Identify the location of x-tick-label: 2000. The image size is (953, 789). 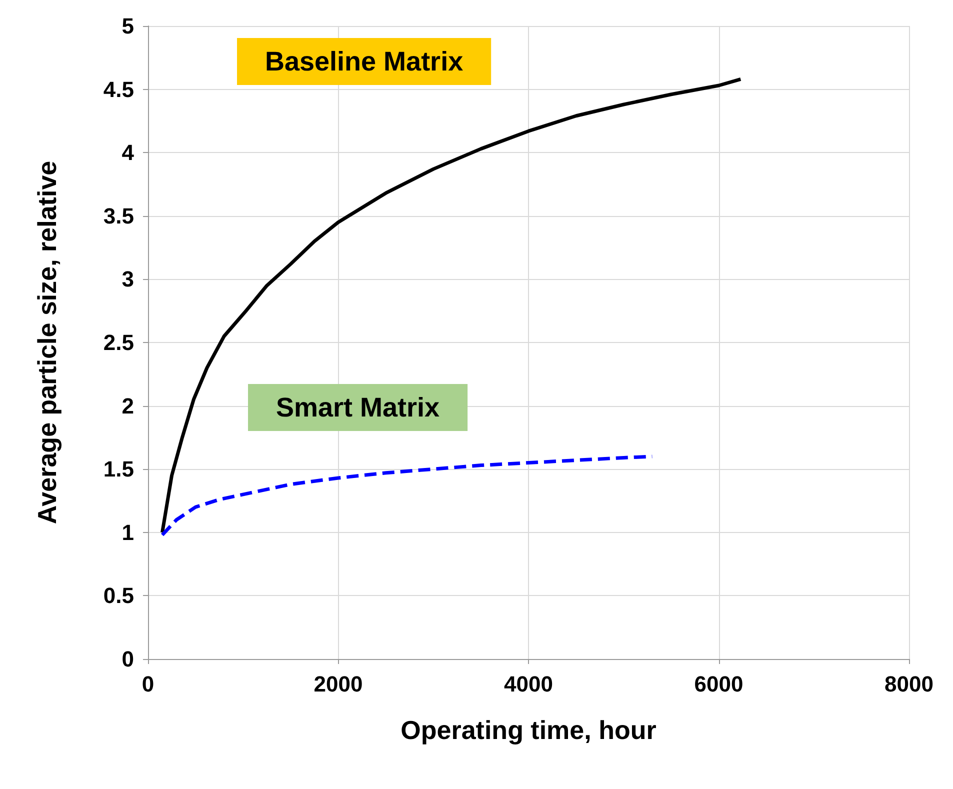
(338, 684).